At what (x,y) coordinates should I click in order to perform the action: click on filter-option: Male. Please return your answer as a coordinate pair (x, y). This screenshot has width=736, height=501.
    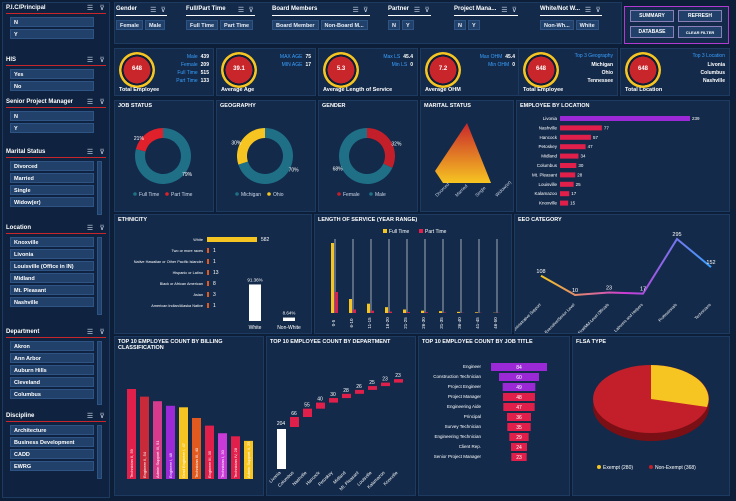
    Looking at the image, I should click on (155, 25).